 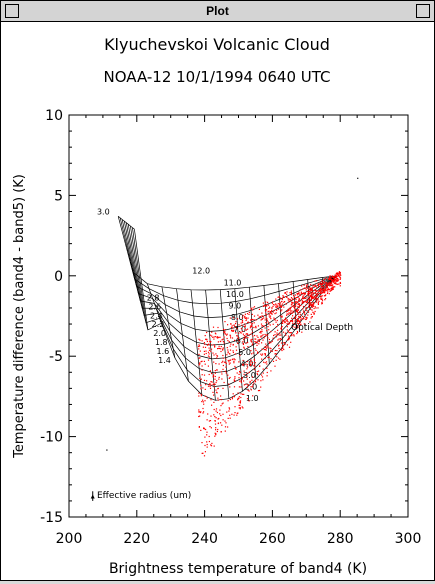 What do you see at coordinates (423, 11) in the screenshot?
I see `window-maximize-button` at bounding box center [423, 11].